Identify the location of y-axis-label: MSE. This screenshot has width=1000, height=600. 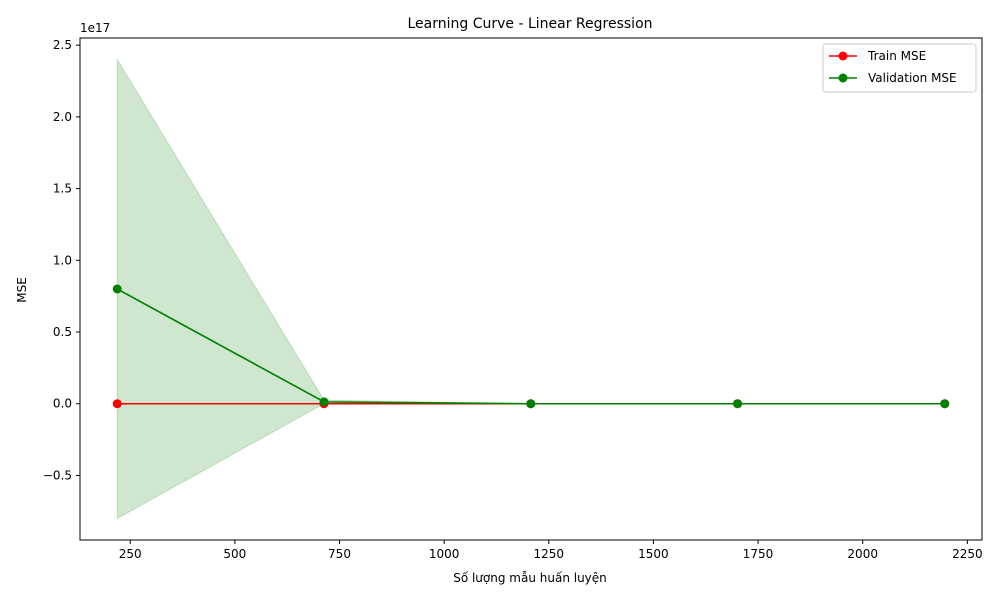
(22, 290).